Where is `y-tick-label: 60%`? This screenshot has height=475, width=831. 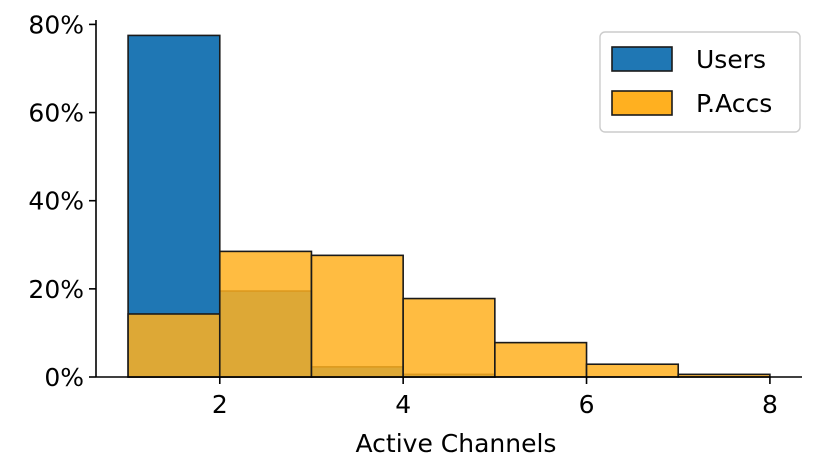
y-tick-label: 60% is located at coordinates (56, 113).